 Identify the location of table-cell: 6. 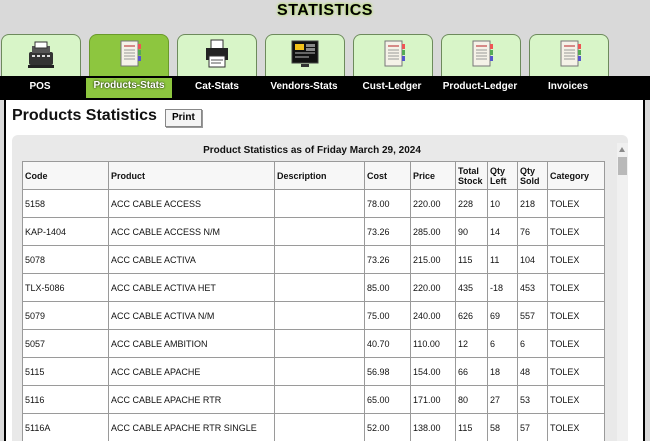
(532, 343).